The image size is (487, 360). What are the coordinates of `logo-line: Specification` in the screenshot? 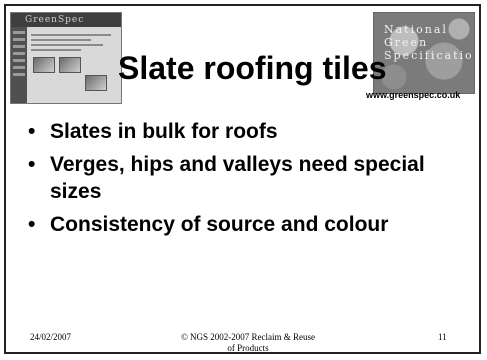 It's located at (429, 55).